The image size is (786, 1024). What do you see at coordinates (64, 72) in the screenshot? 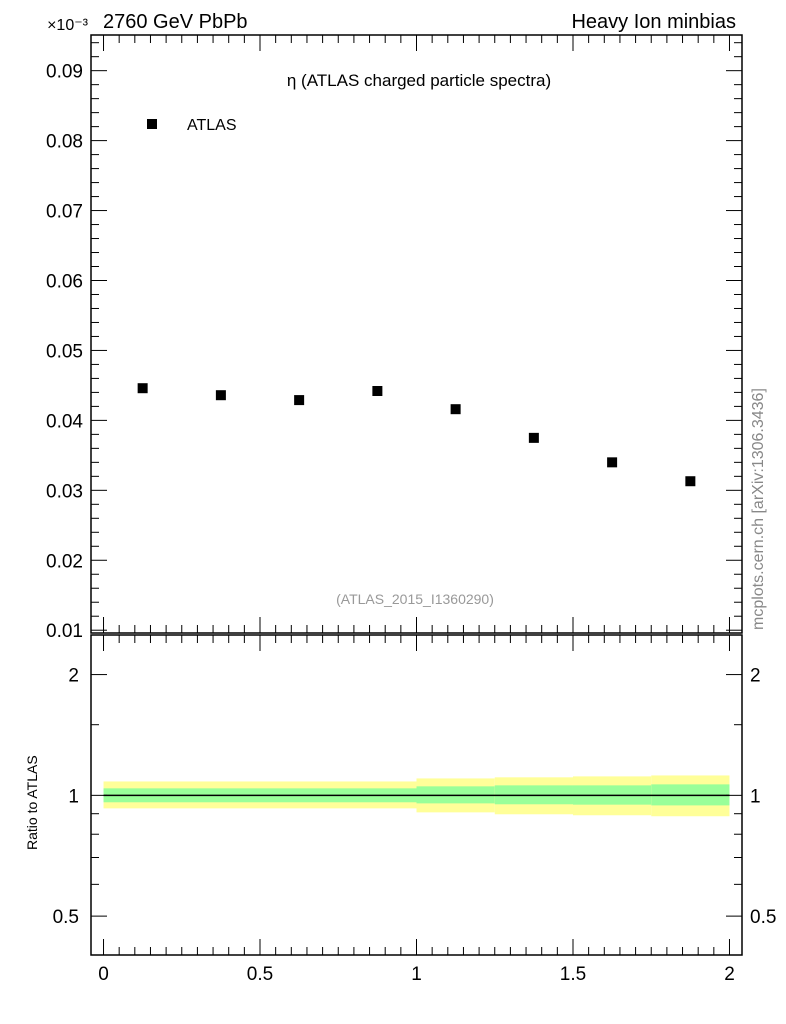
I see `y-tick-label: 0.09` at bounding box center [64, 72].